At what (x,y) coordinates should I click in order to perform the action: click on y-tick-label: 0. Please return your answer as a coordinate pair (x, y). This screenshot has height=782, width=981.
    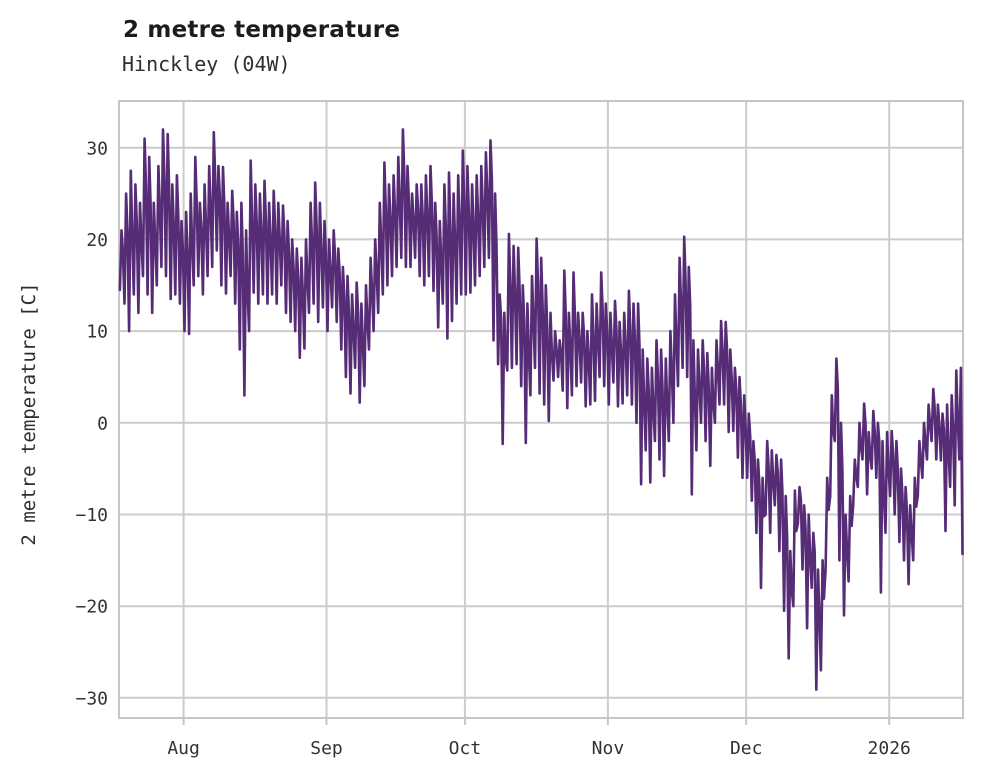
    Looking at the image, I should click on (102, 423).